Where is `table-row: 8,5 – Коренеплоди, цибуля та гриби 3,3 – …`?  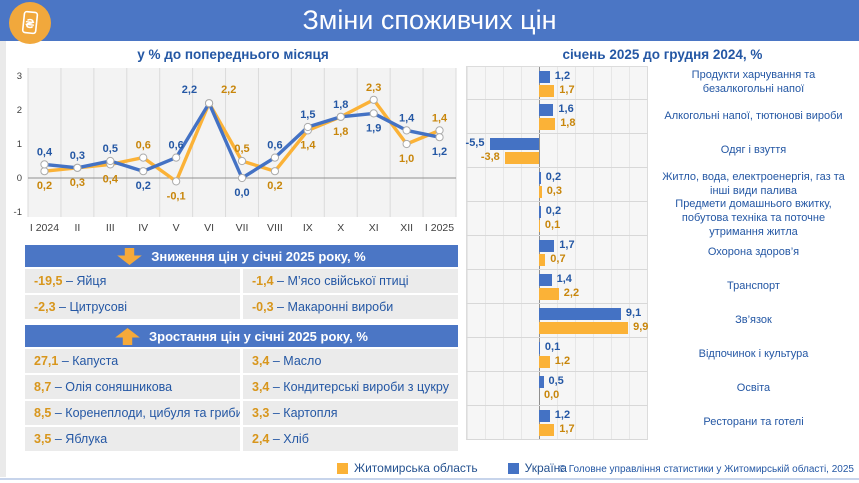
table-row: 8,5 – Коренеплоди, цибуля та гриби 3,3 – … is located at coordinates (241, 413).